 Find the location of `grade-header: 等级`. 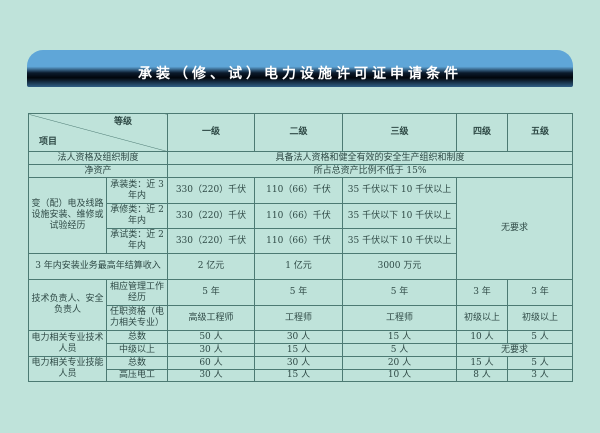

grade-header: 等级 is located at coordinates (122, 122).